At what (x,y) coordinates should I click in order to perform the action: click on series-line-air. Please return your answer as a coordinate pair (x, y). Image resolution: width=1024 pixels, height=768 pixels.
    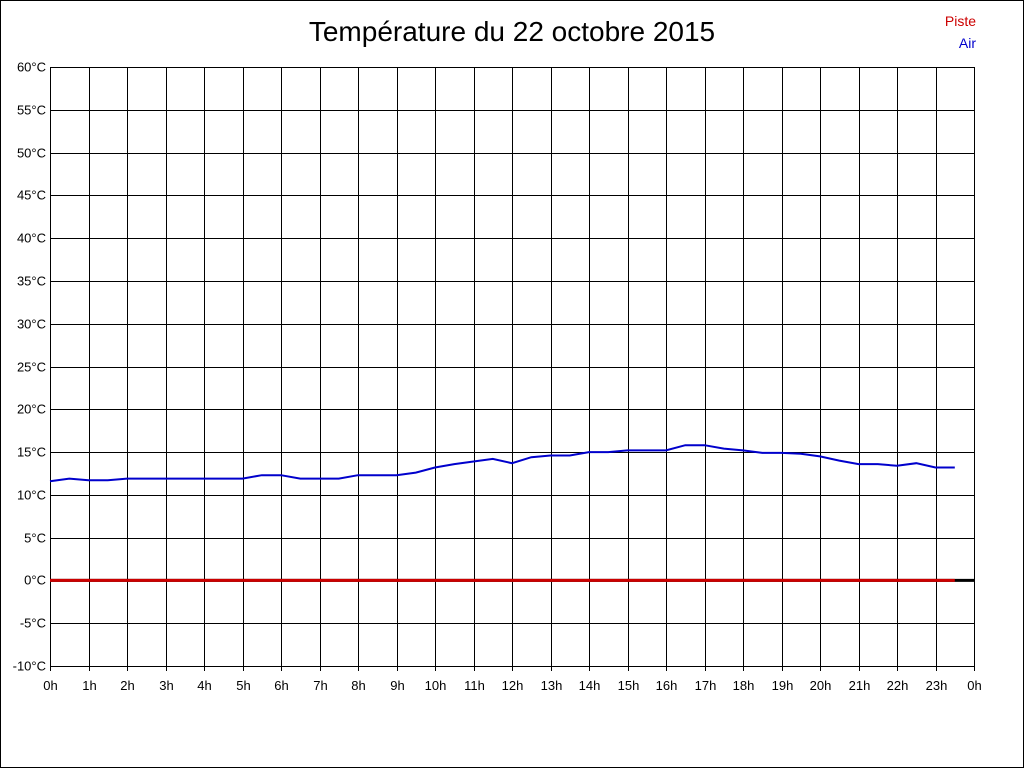
    Looking at the image, I should click on (502, 463).